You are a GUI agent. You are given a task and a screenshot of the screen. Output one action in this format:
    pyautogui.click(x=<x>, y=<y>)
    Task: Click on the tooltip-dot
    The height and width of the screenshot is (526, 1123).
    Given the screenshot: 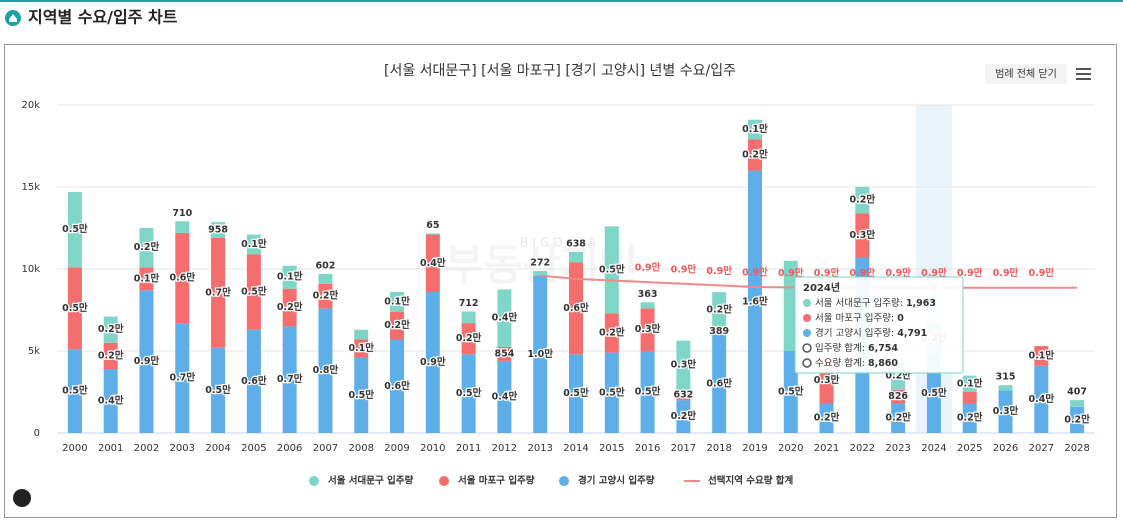 What is the action you would take?
    pyautogui.click(x=807, y=303)
    